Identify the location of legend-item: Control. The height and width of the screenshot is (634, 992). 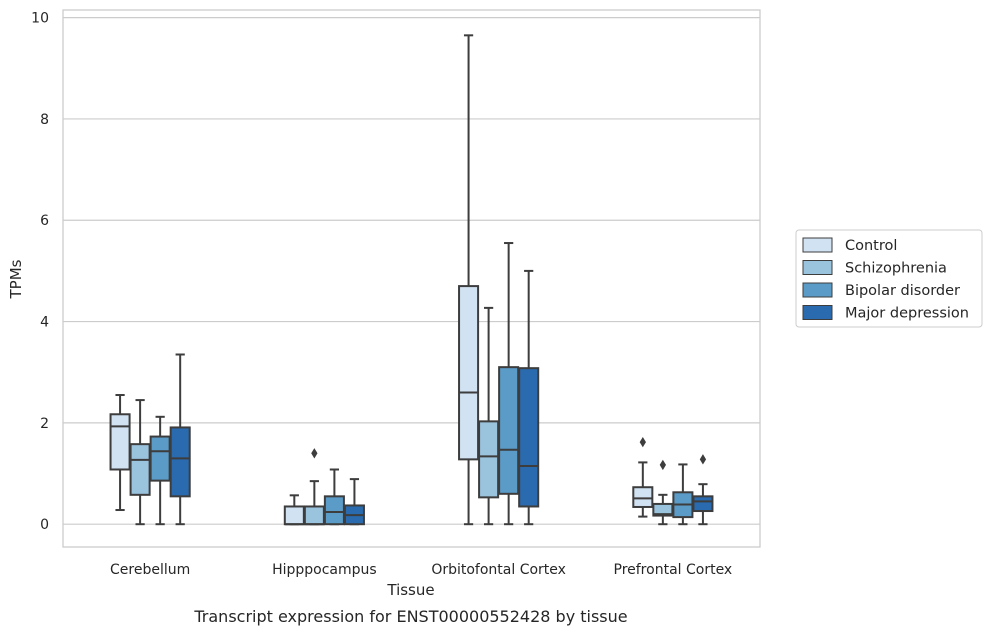
(849, 245).